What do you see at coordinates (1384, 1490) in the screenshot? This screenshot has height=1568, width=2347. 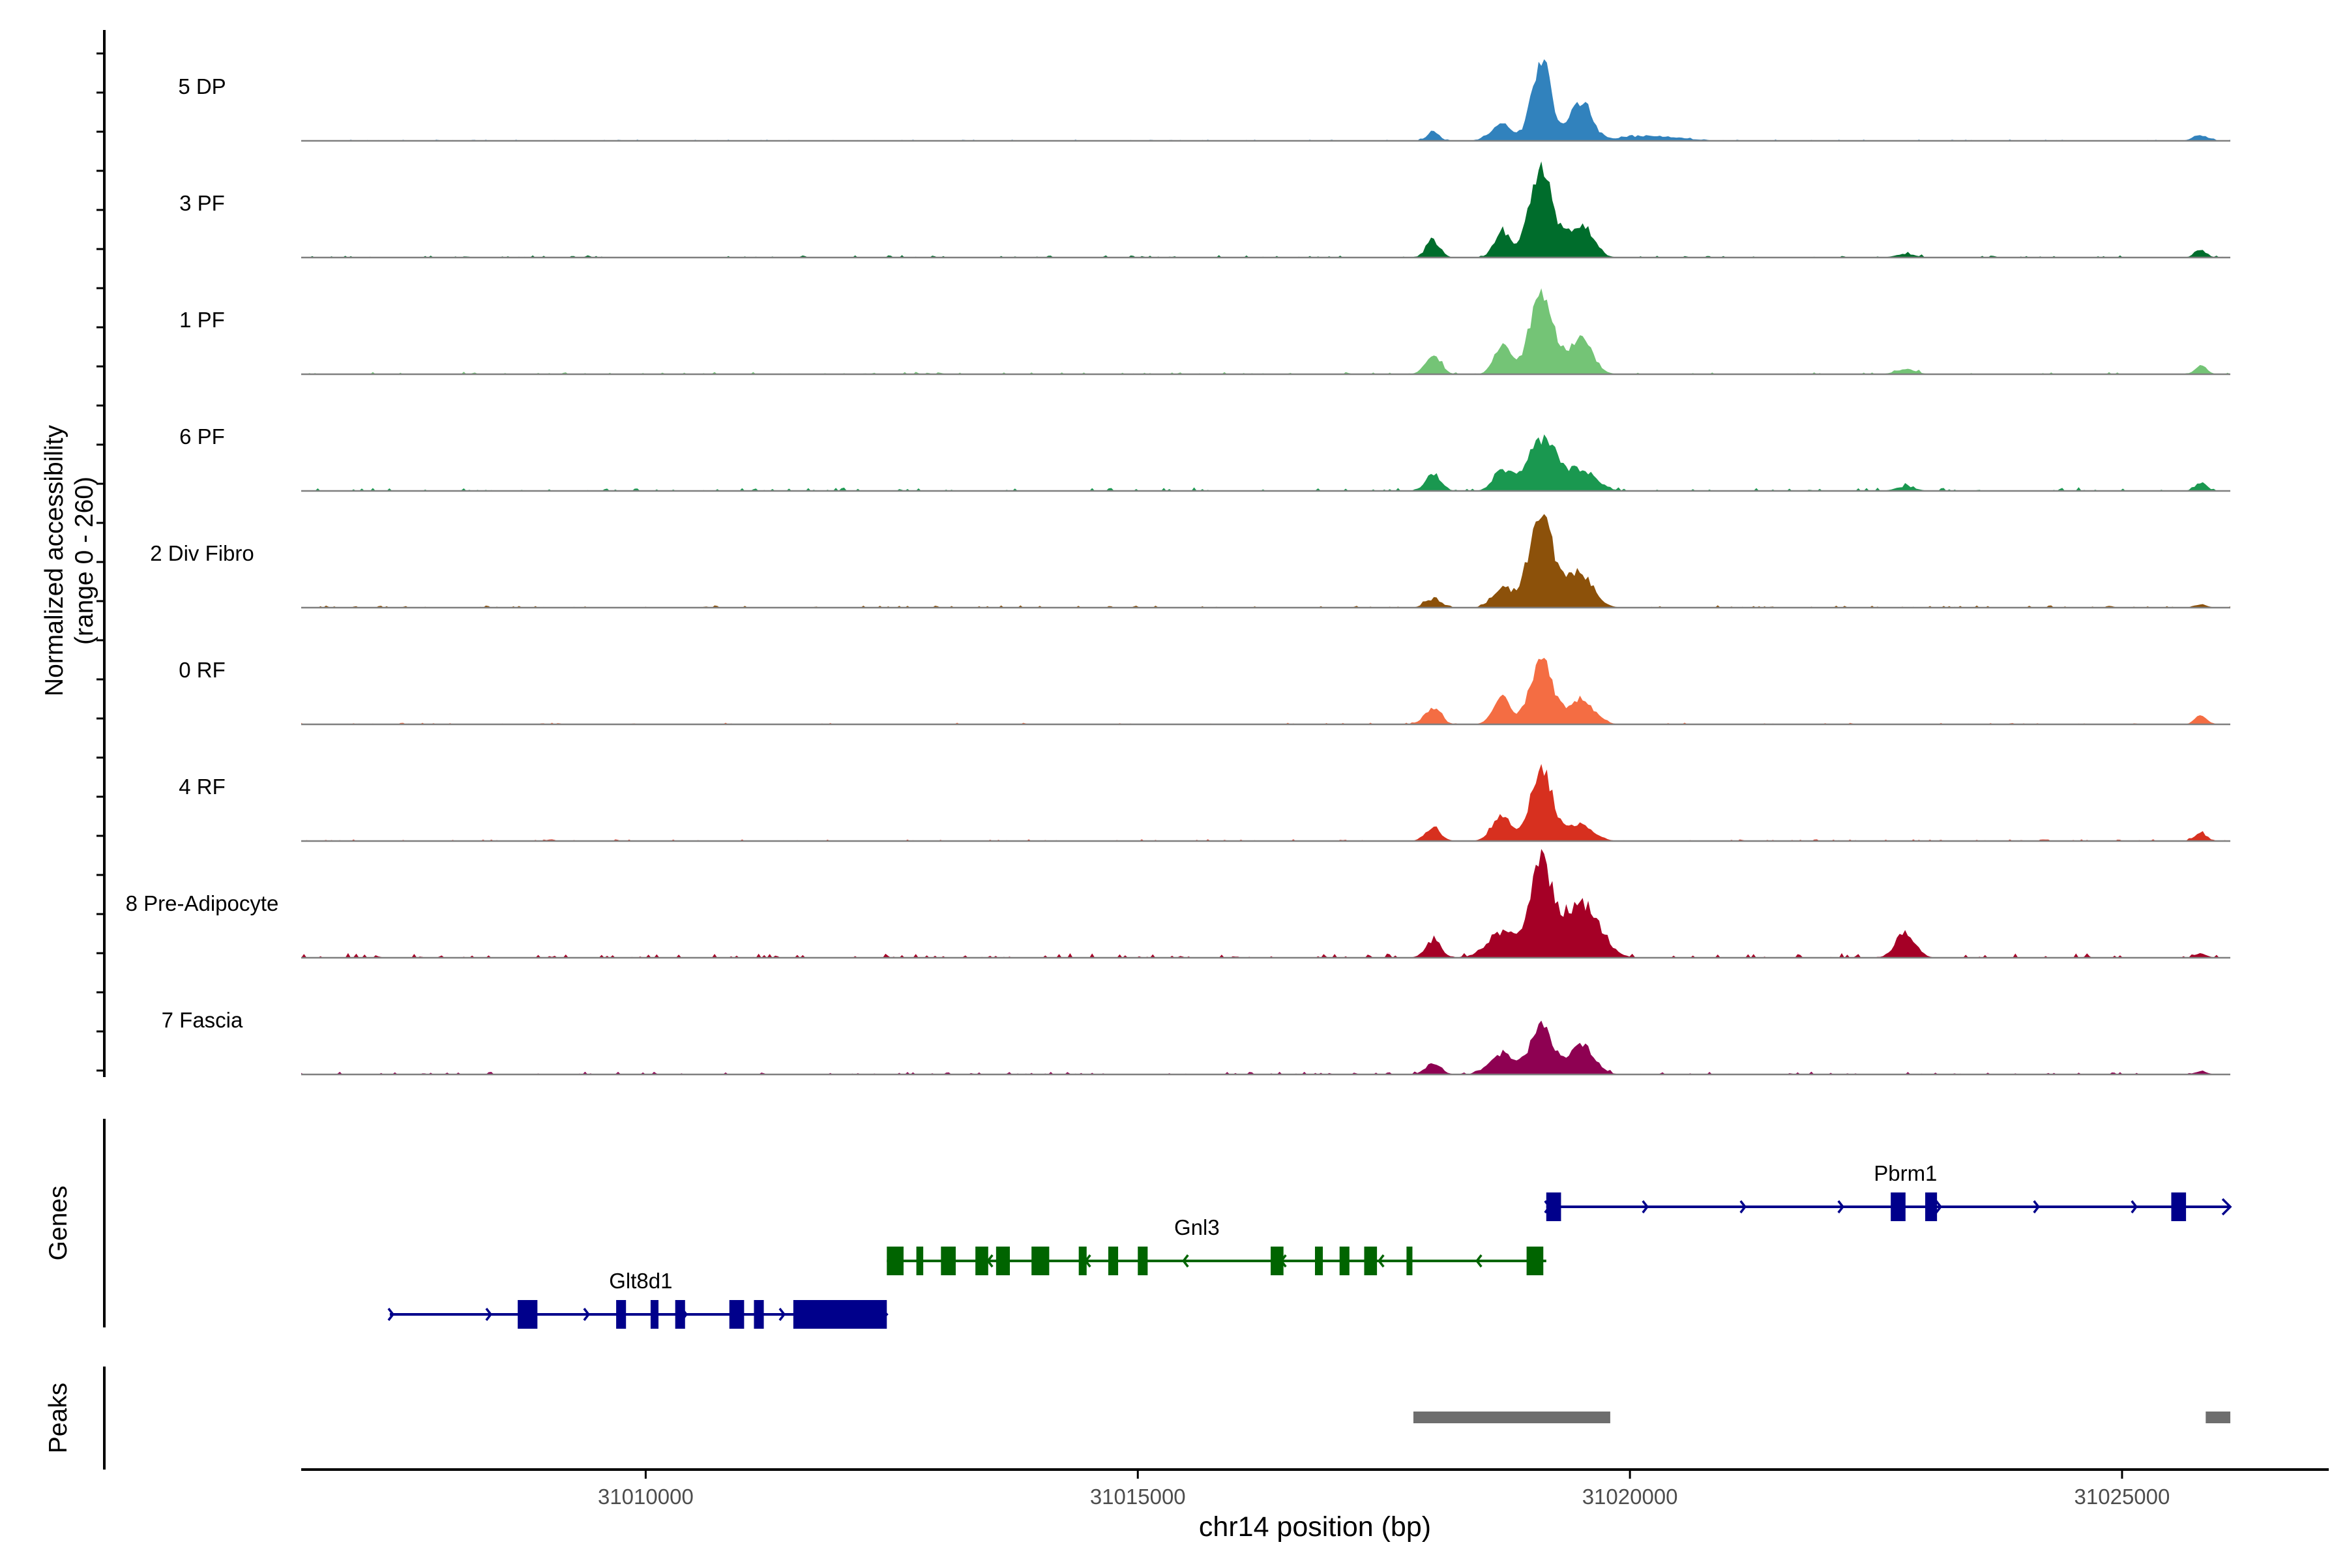 I see `x-axis-ticks: 31010000 31015000 31020000 31025000` at bounding box center [1384, 1490].